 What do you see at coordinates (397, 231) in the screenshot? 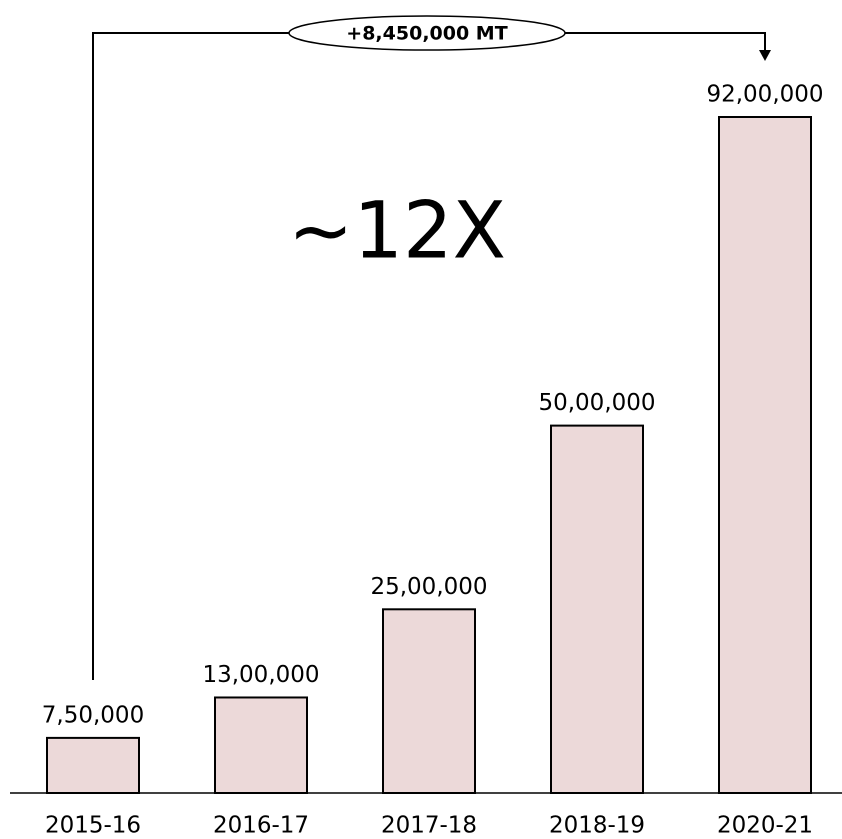
I see `multiple-annotation: ~12X` at bounding box center [397, 231].